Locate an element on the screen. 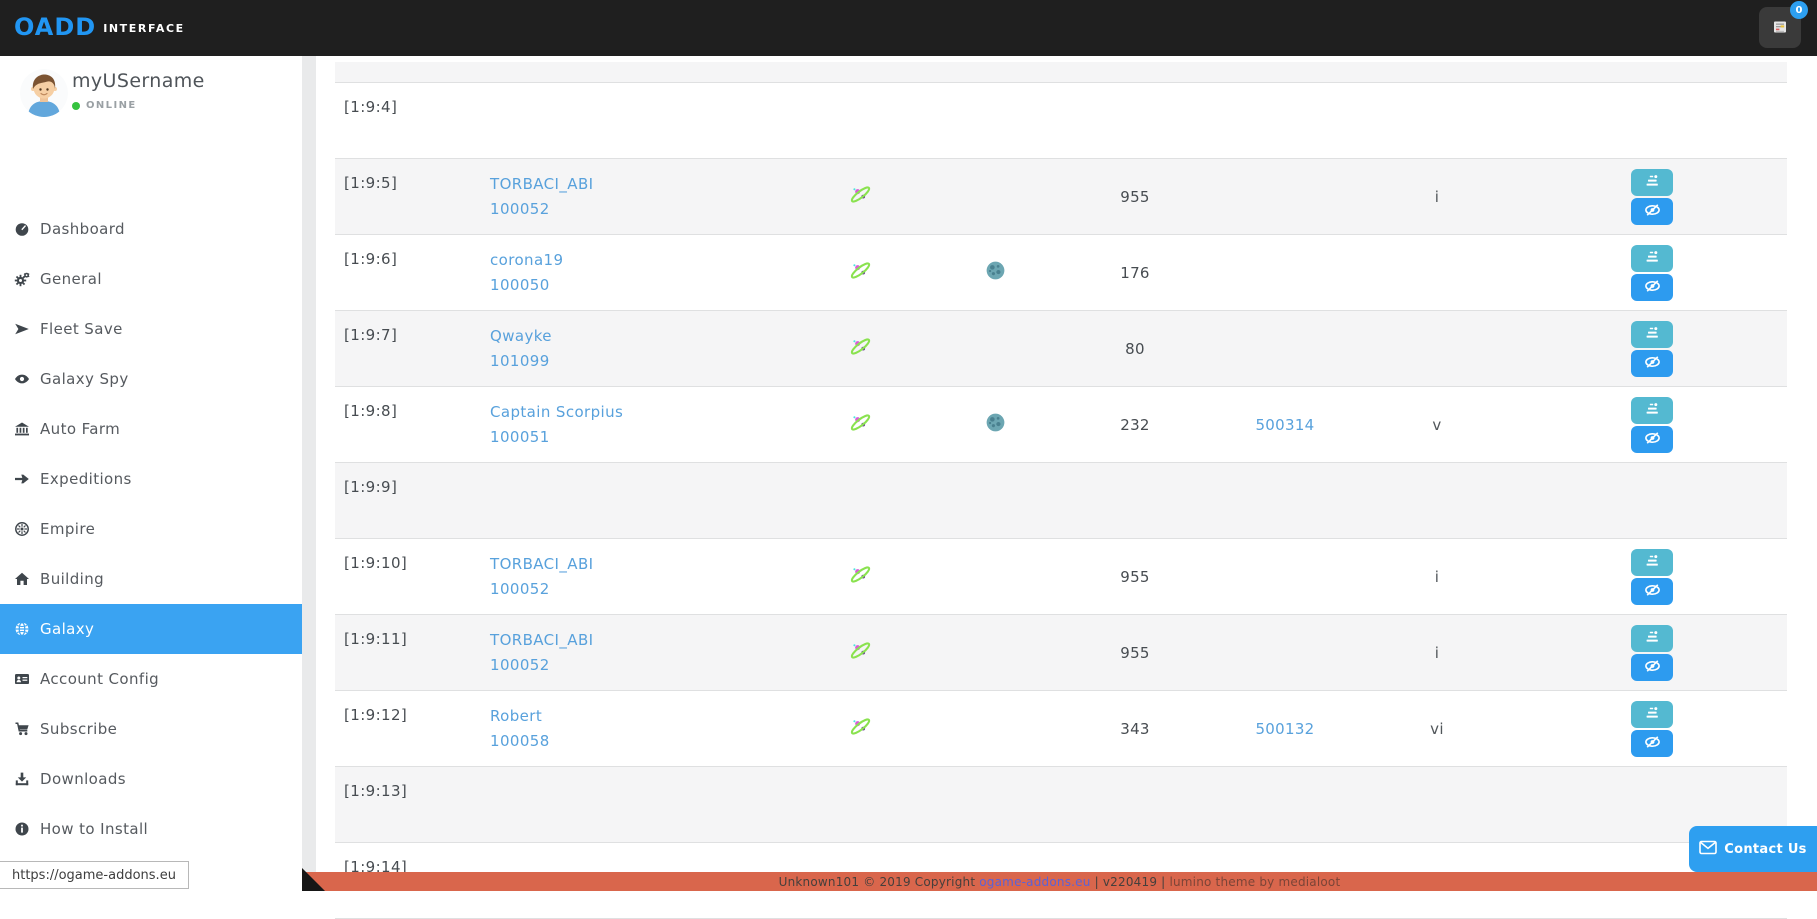  sidebar-item-label: Expeditions is located at coordinates (86, 479).